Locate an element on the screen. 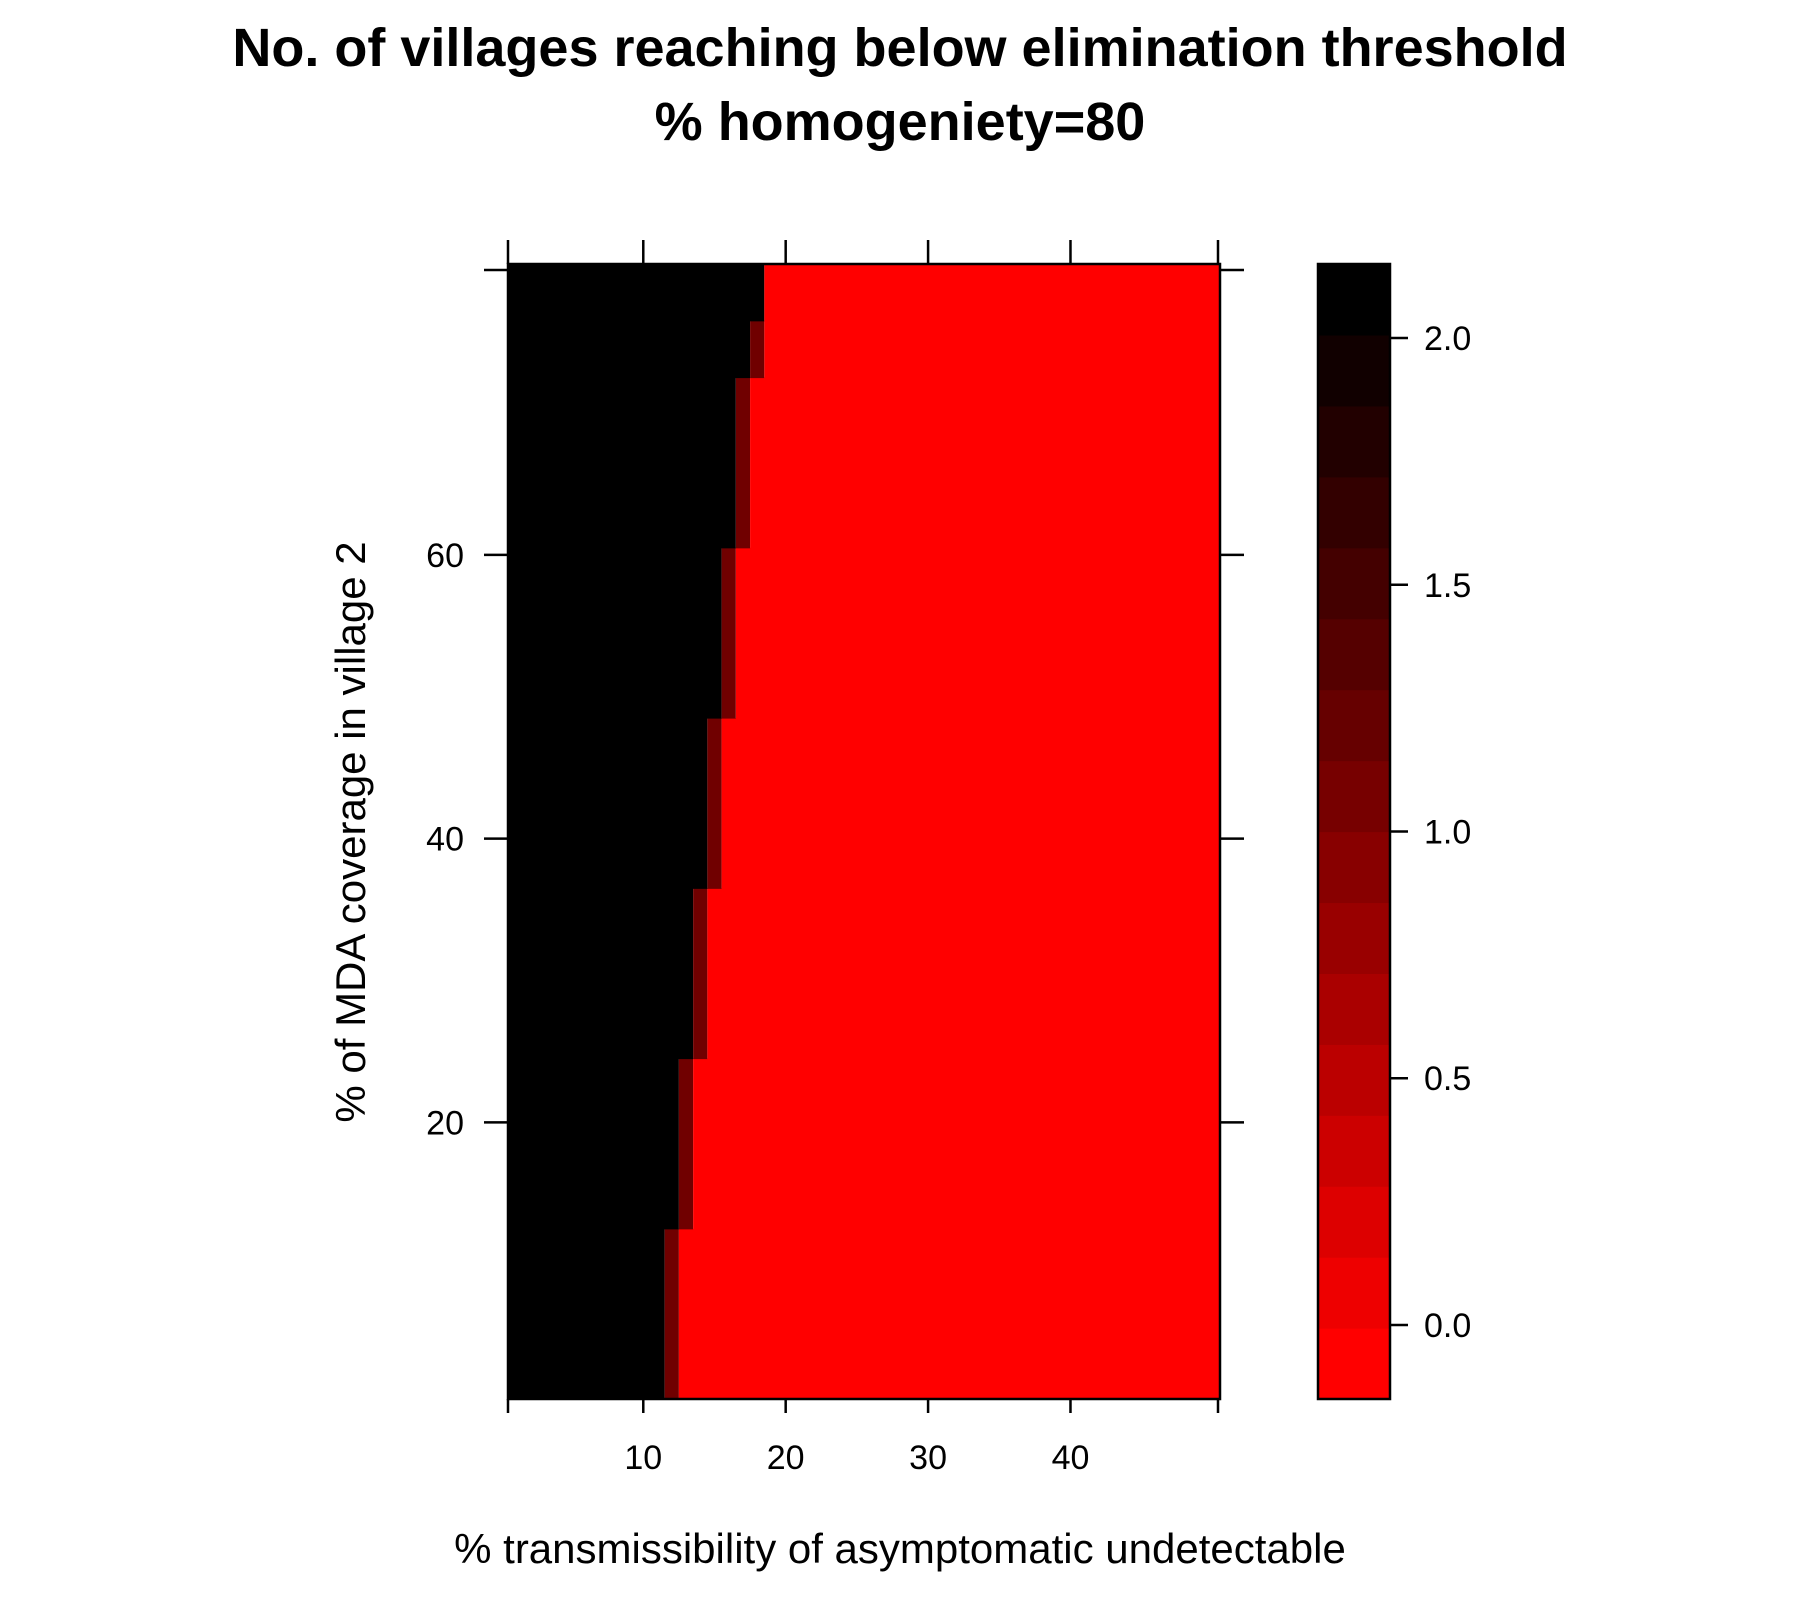  colorbar-tick-label-2: 1.0 is located at coordinates (1447, 833).